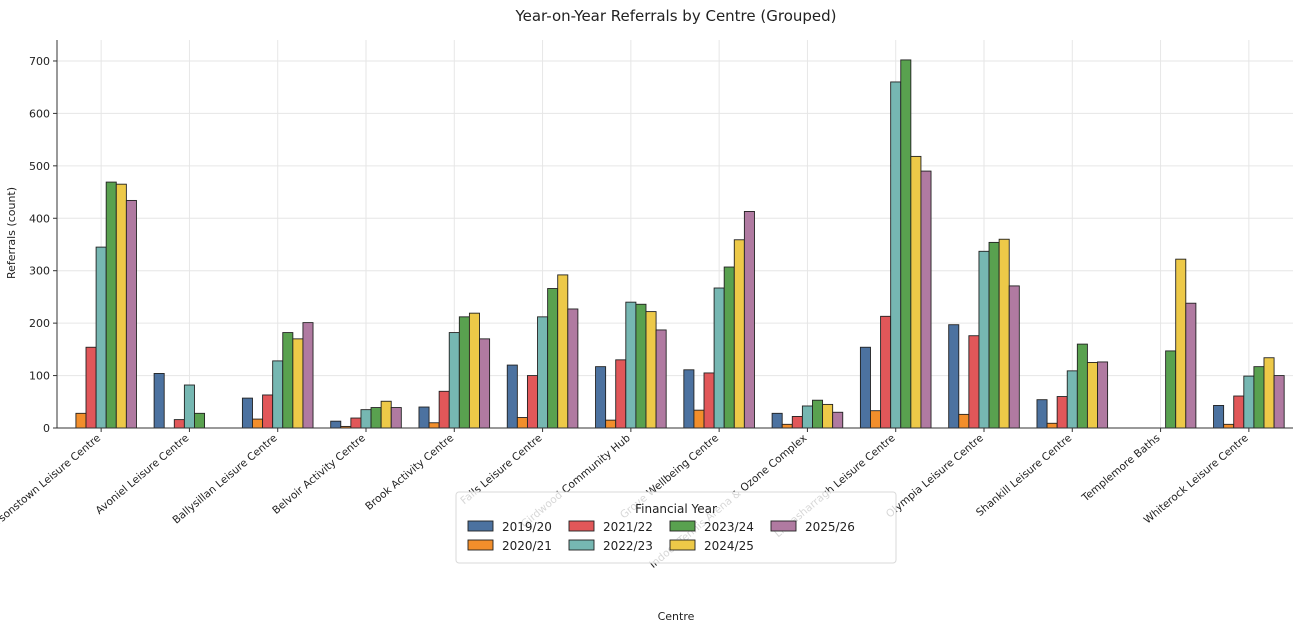 The image size is (1294, 623). What do you see at coordinates (409, 472) in the screenshot?
I see `x-tick-label: Brook Activity Centre` at bounding box center [409, 472].